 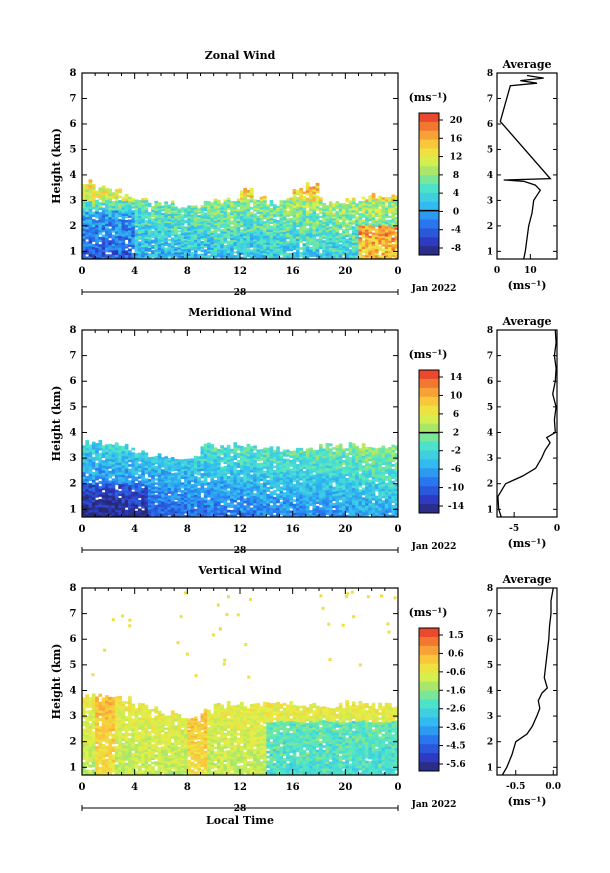 What do you see at coordinates (456, 249) in the screenshot?
I see `colorbar-tick-label: -8` at bounding box center [456, 249].